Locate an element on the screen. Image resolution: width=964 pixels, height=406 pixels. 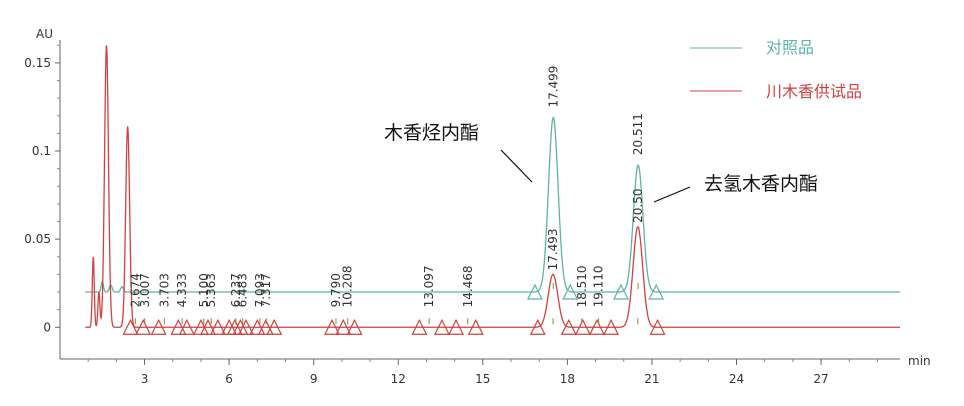
x-tick-label: 3 is located at coordinates (145, 379).